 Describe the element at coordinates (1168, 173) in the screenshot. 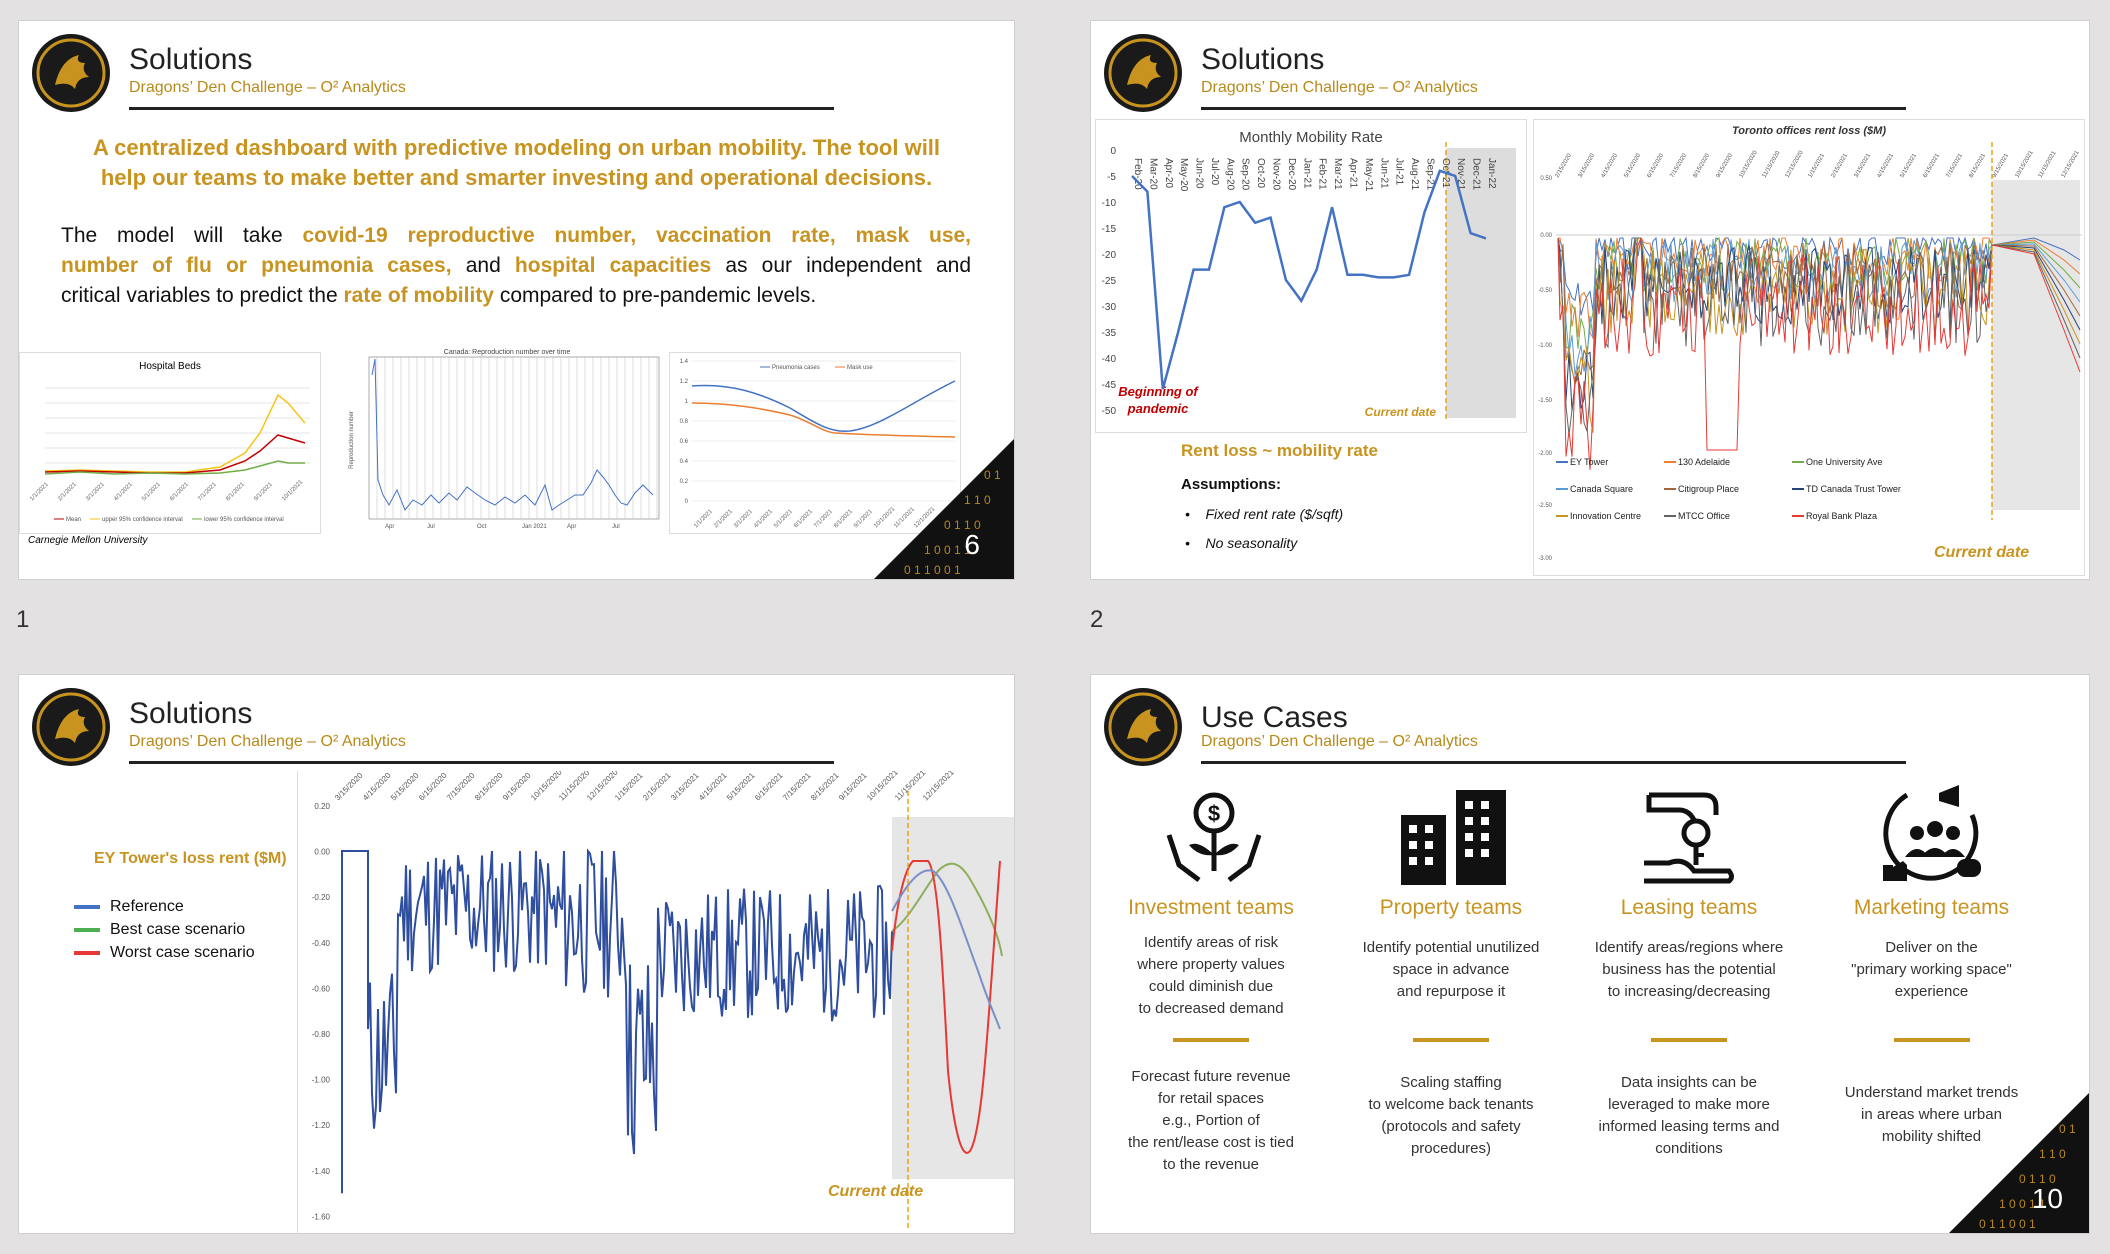

I see `x-tick-label: Apr-20` at that location.